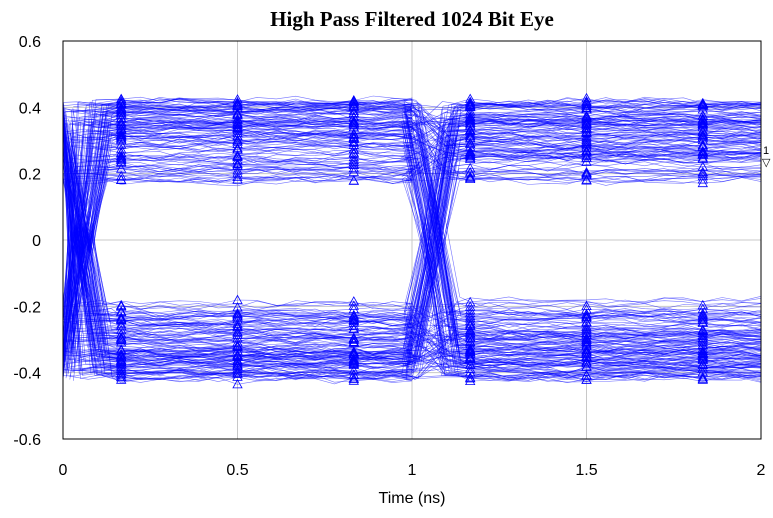 The height and width of the screenshot is (518, 773). I want to click on y-tick-label: -0.2, so click(27, 307).